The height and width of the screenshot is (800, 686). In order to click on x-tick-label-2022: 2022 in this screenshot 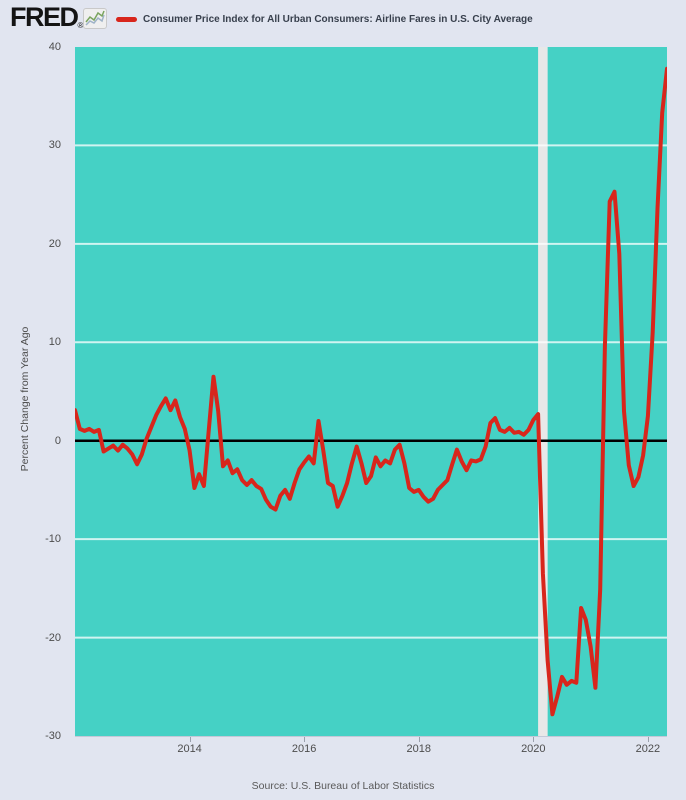, I will do `click(648, 749)`.